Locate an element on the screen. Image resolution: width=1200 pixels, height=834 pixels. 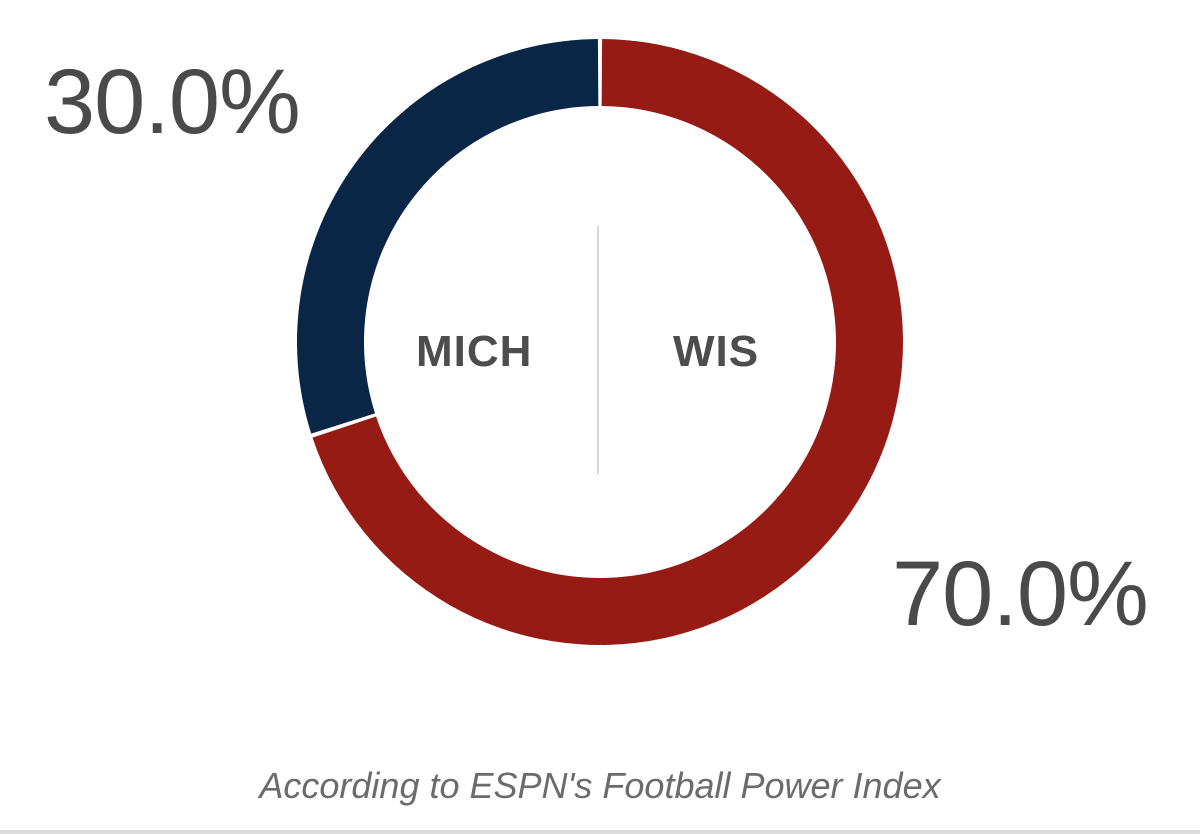
bottom-divider is located at coordinates (600, 832).